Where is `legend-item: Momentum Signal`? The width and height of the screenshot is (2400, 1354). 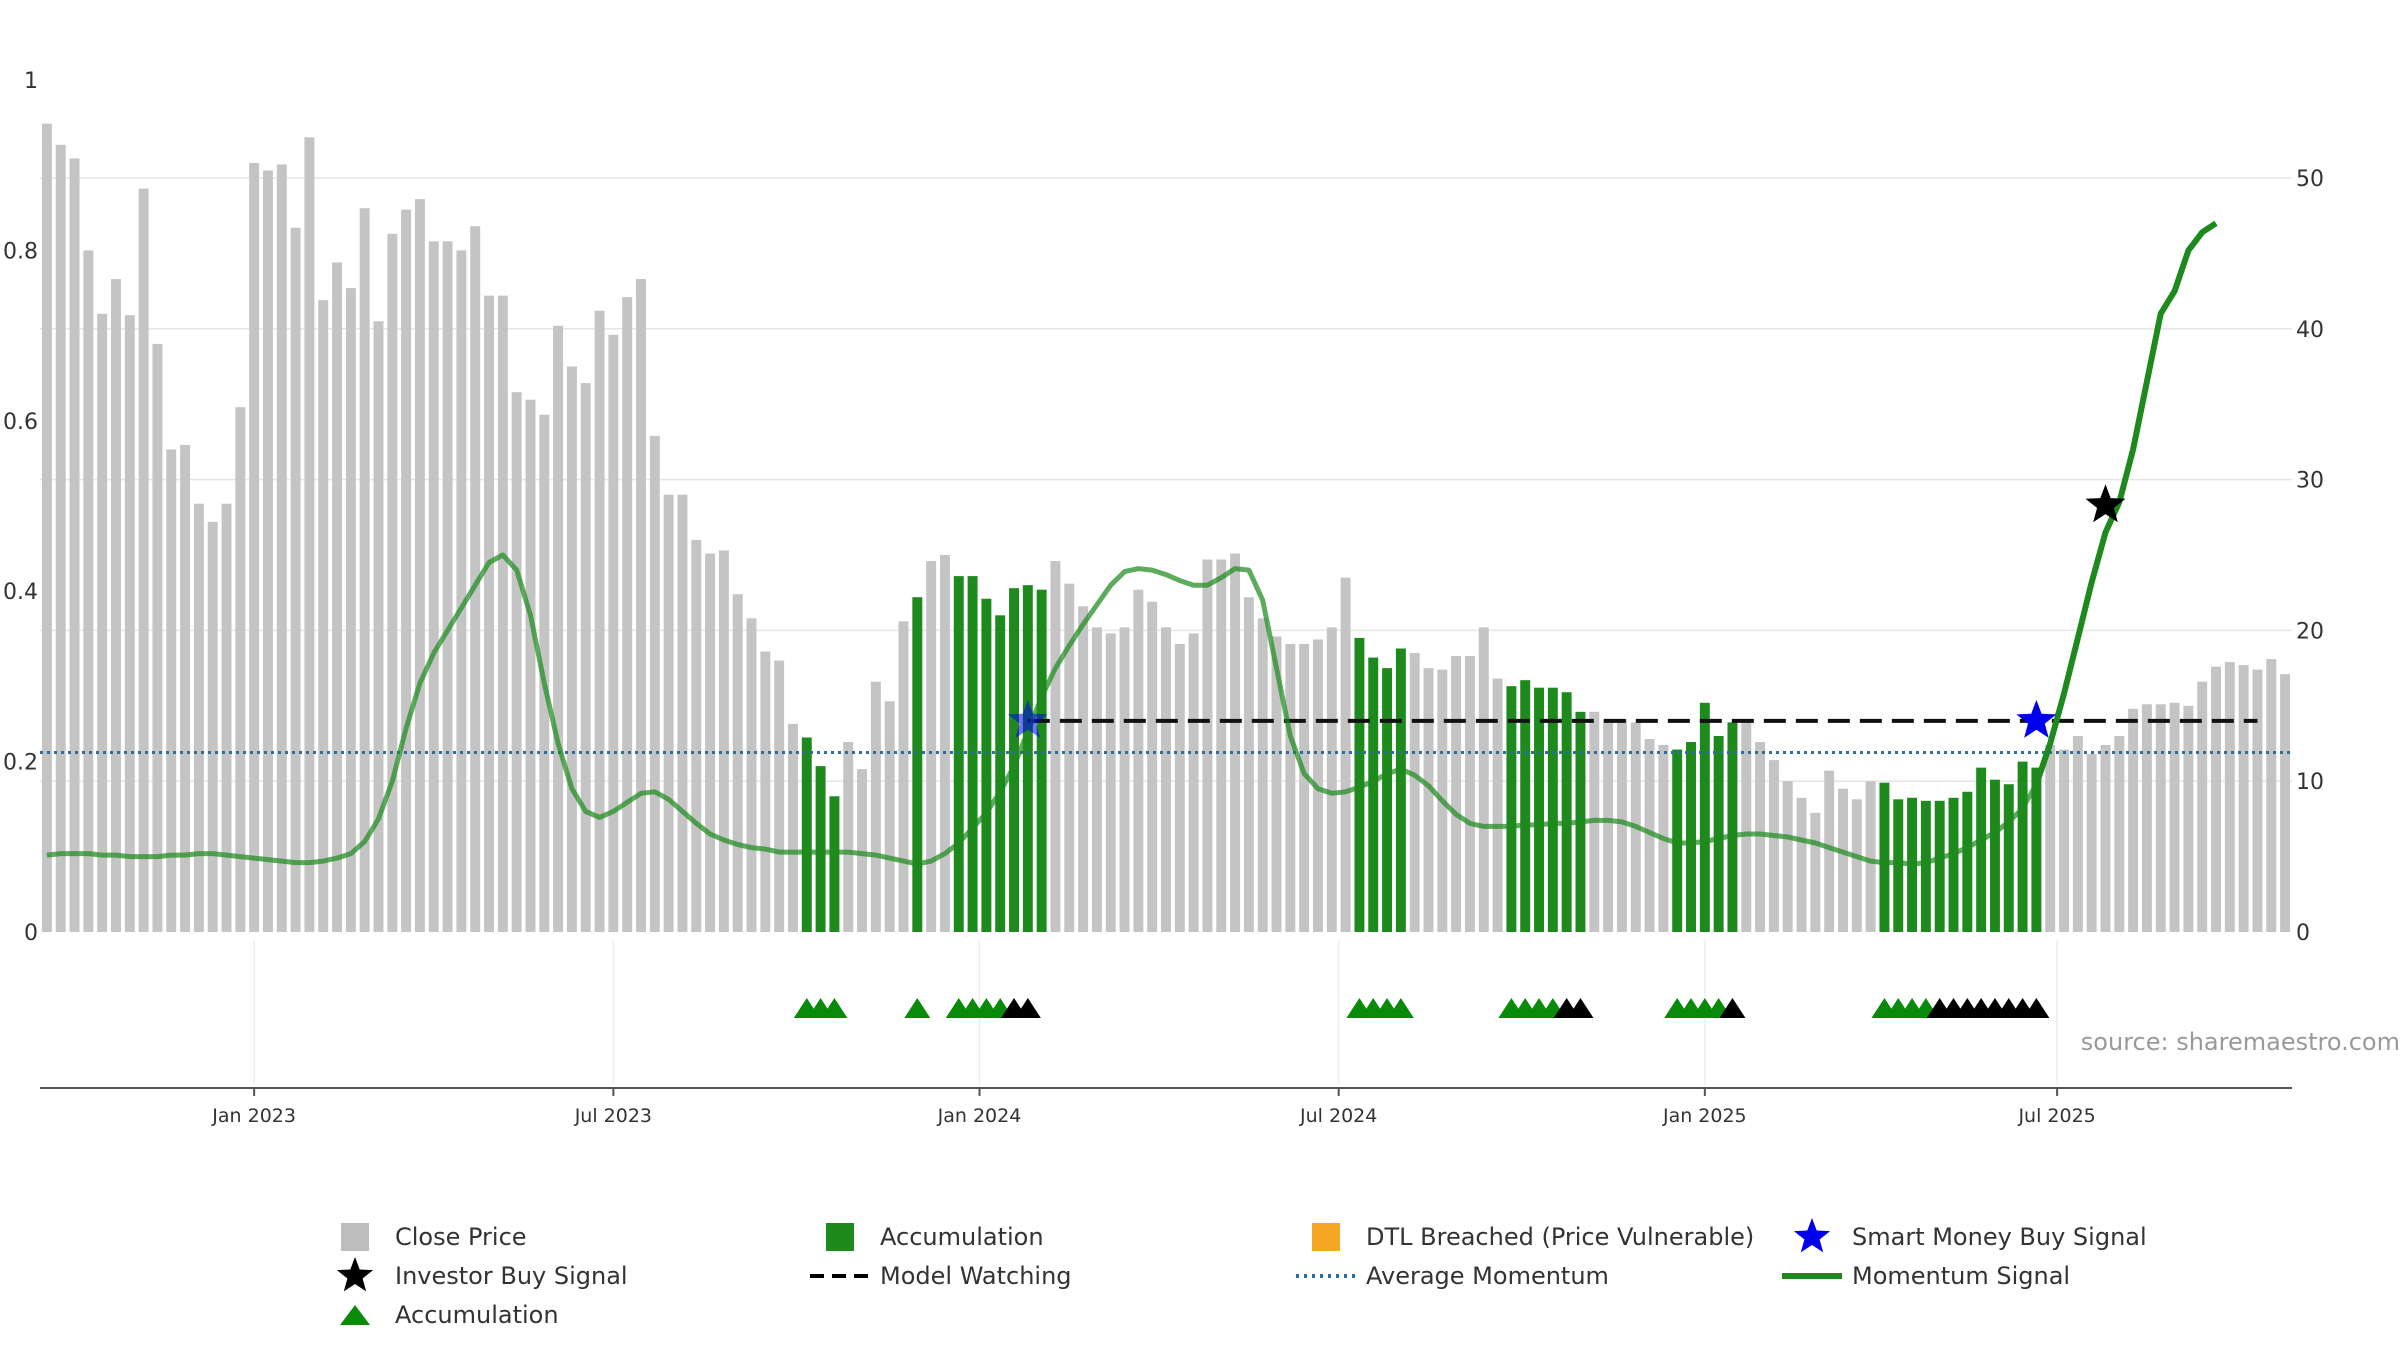
legend-item: Momentum Signal is located at coordinates (1926, 1276).